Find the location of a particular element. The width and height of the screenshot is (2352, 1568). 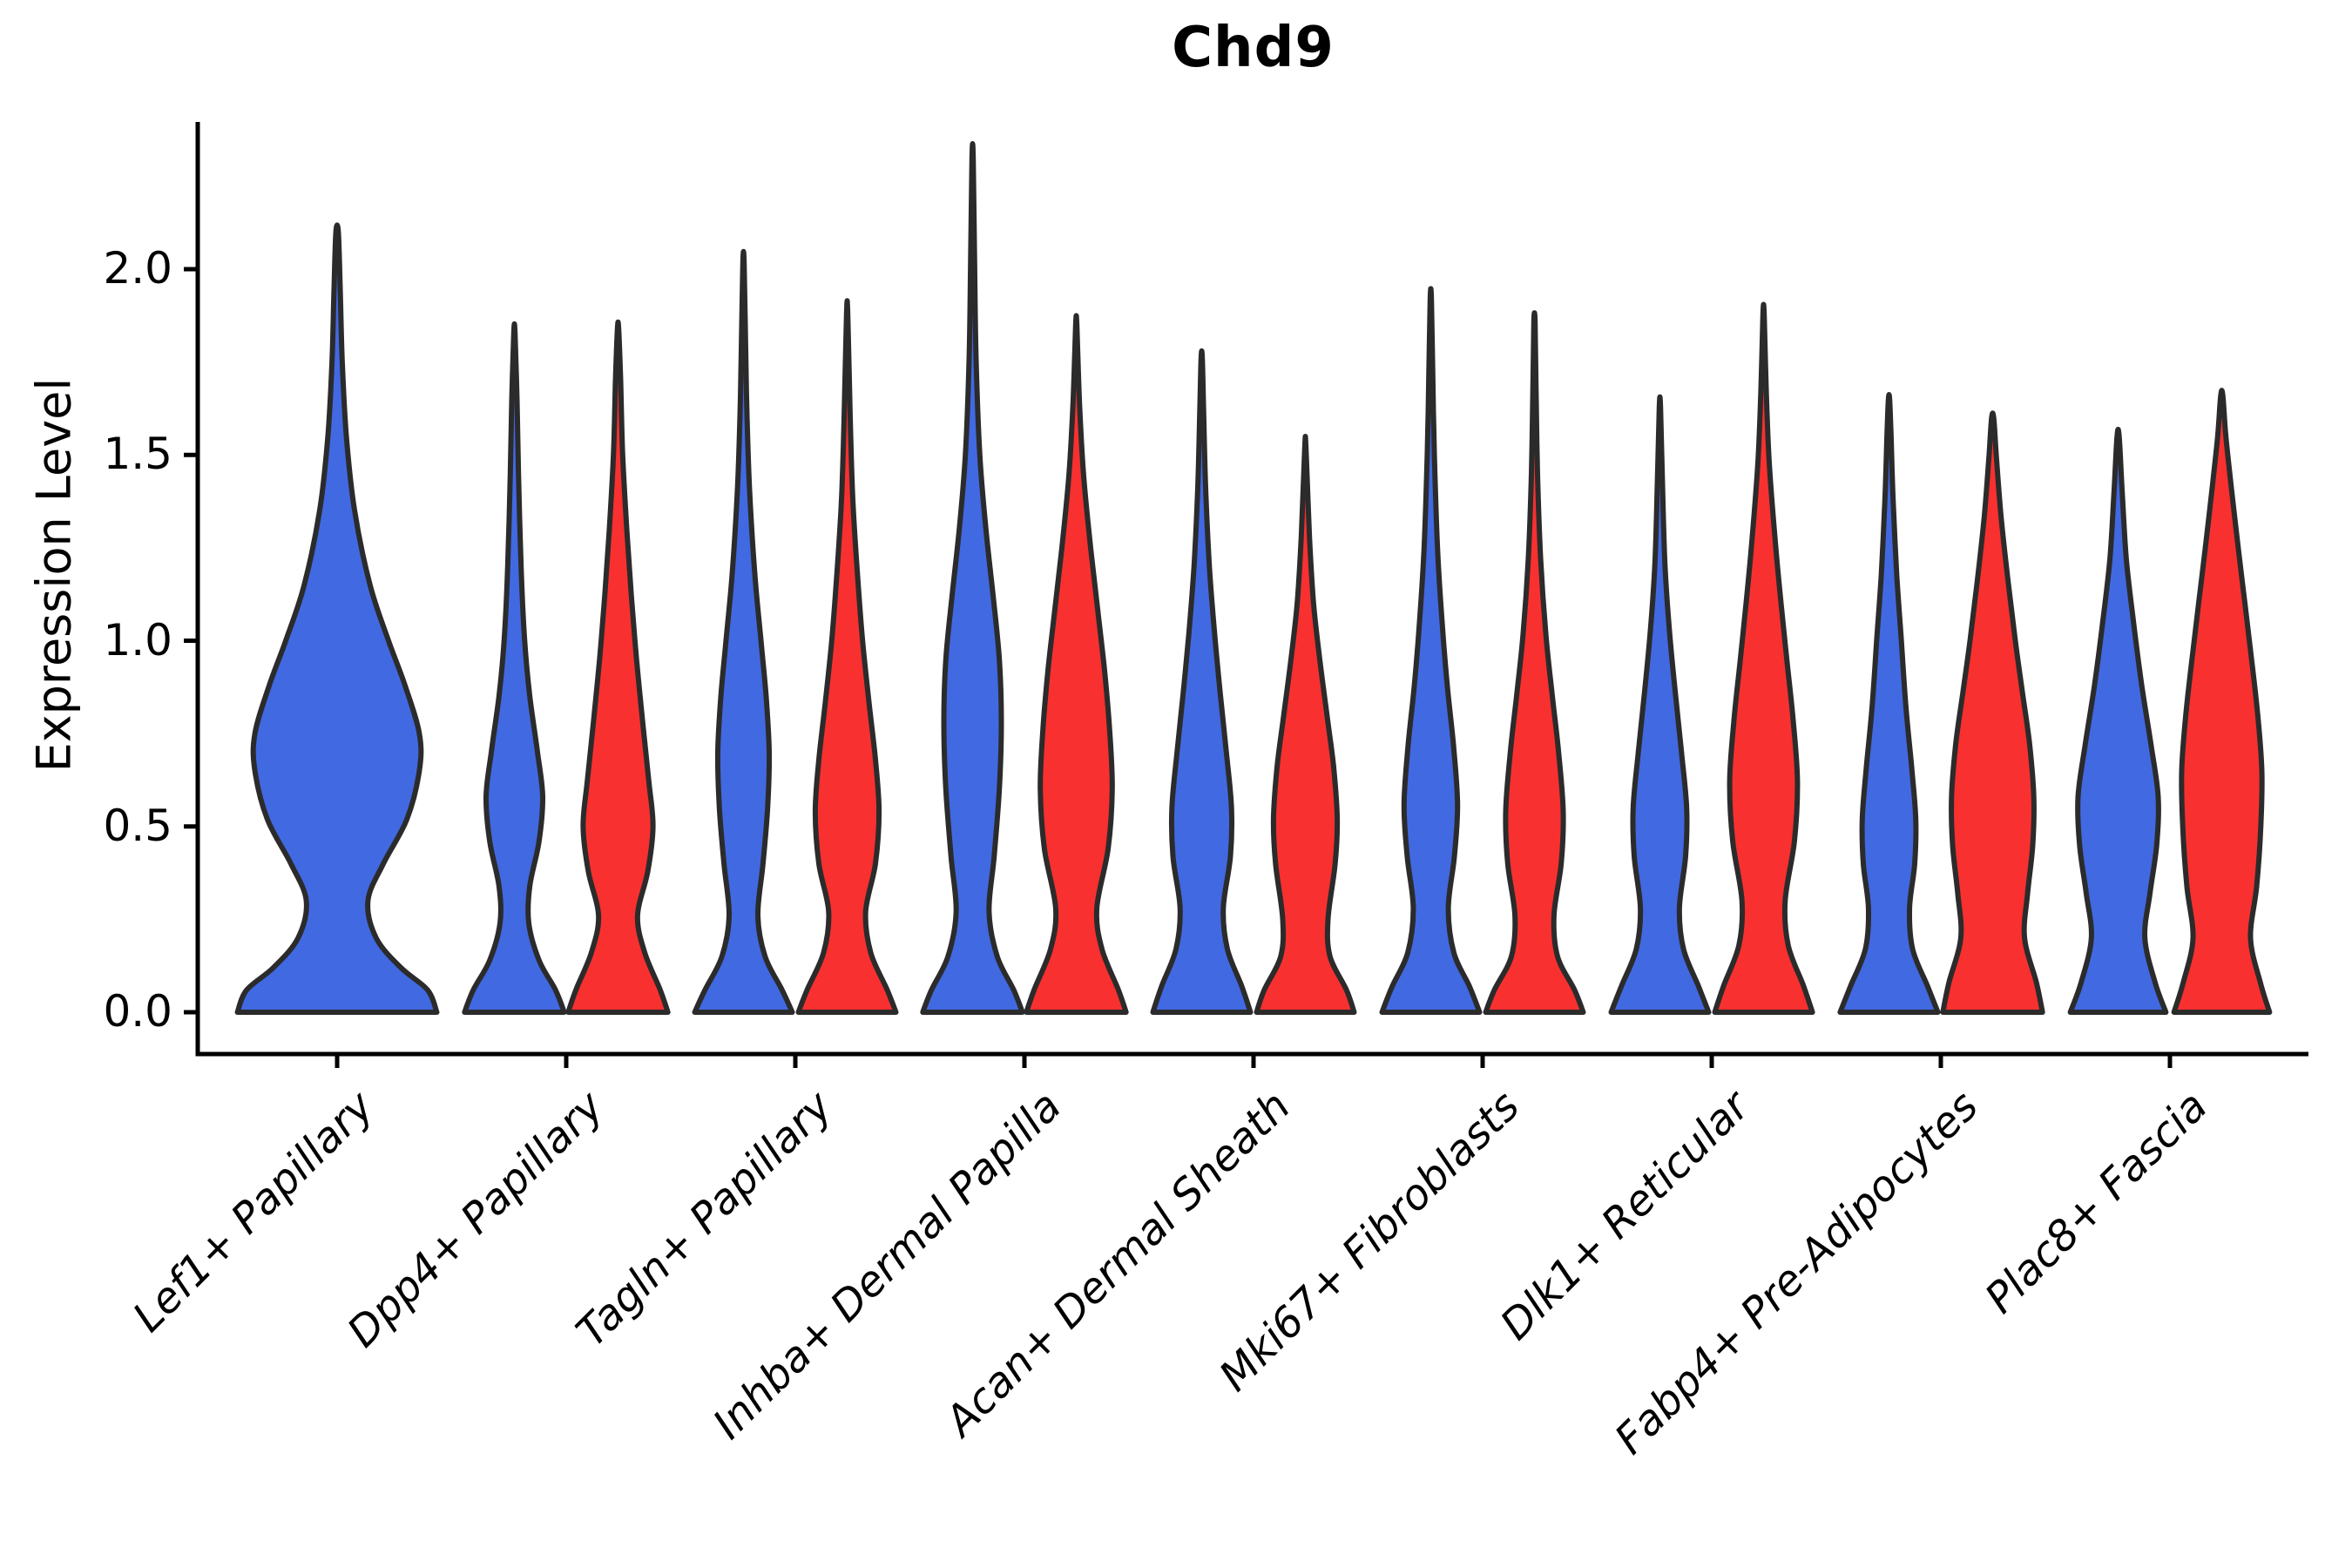

violin-plac8-fascia-blue is located at coordinates (2118, 721).